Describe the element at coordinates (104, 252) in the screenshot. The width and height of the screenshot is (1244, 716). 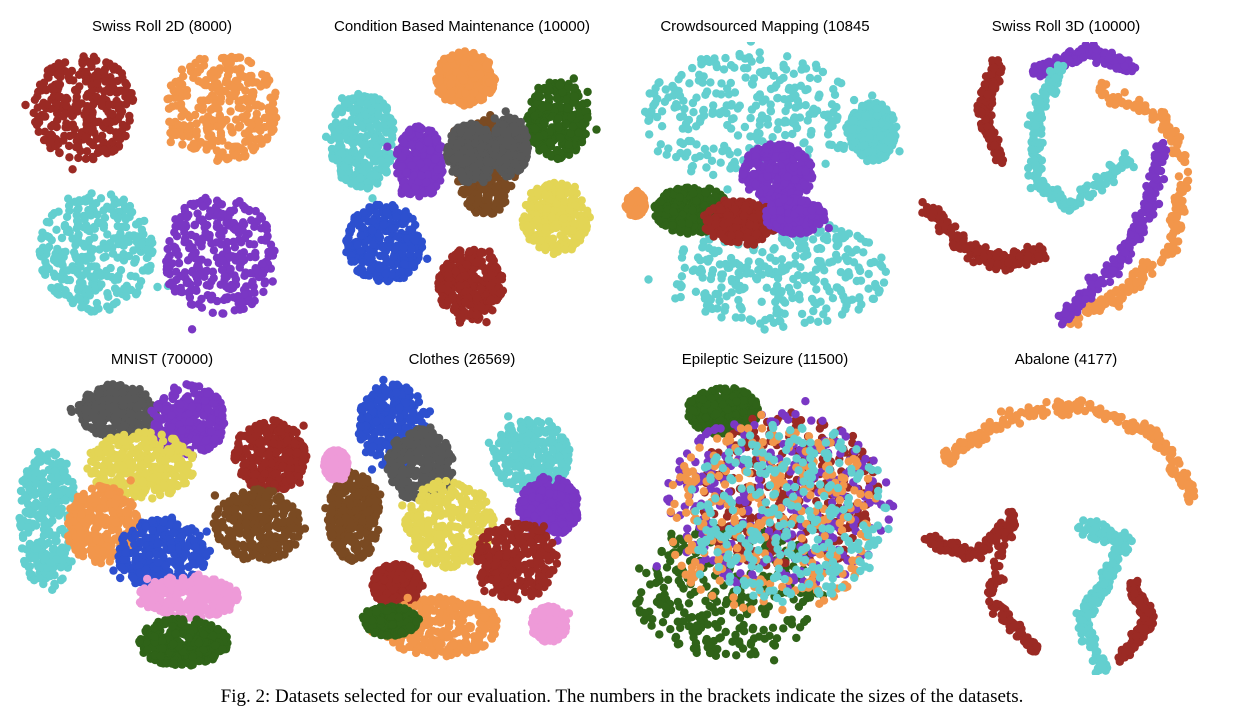
I see `cluster-cyan` at that location.